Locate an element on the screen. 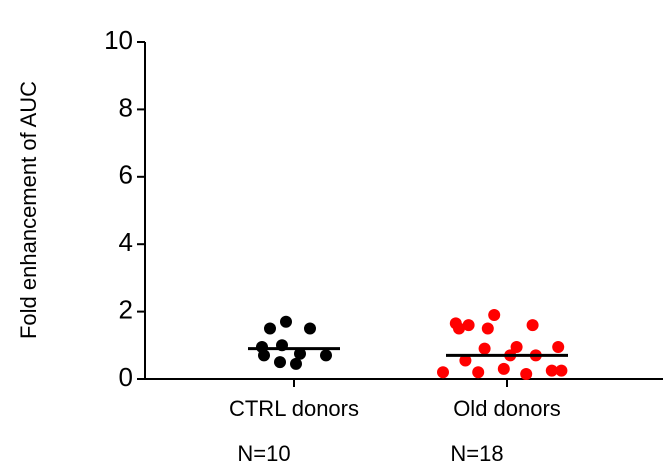 The image size is (664, 471). y-tick-label: 6 is located at coordinates (126, 175).